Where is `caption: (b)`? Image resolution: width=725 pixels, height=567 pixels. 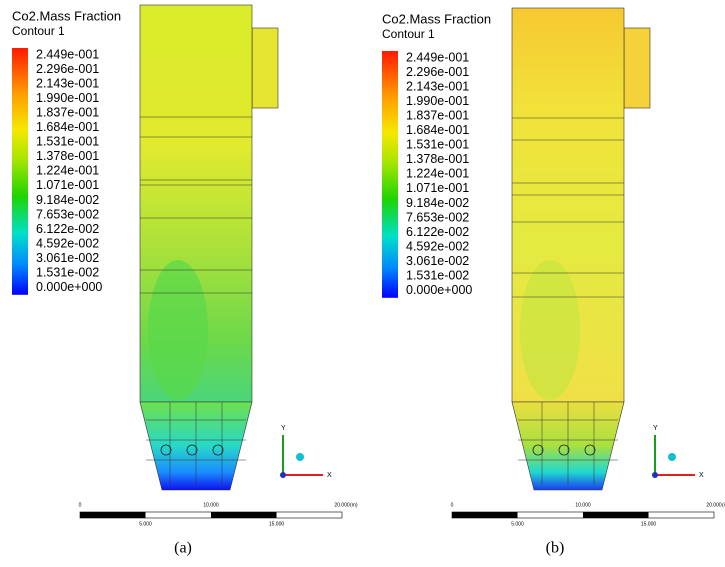
caption: (b) is located at coordinates (555, 548).